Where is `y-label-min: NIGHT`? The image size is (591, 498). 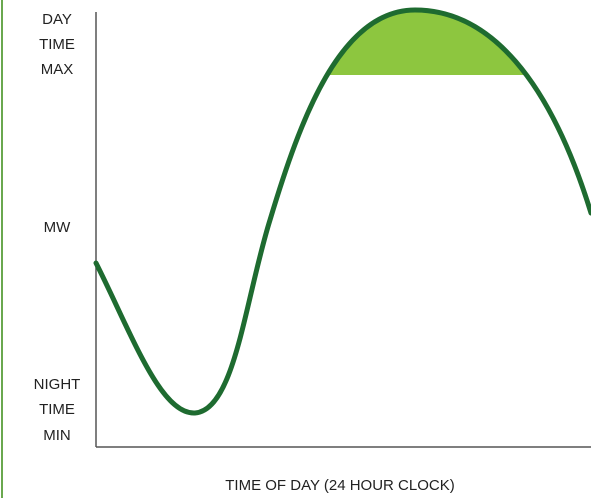 y-label-min: NIGHT is located at coordinates (57, 384).